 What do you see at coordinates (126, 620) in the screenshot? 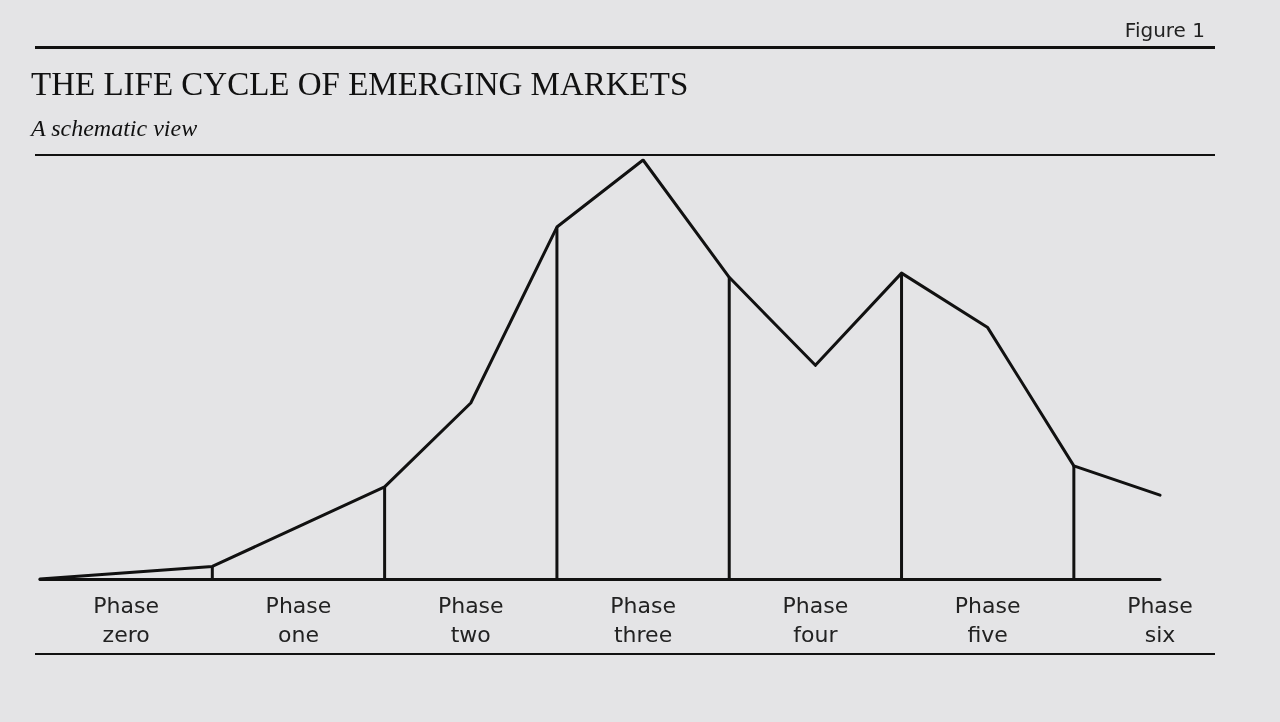
I see `x-tick-label: Phase zero` at bounding box center [126, 620].